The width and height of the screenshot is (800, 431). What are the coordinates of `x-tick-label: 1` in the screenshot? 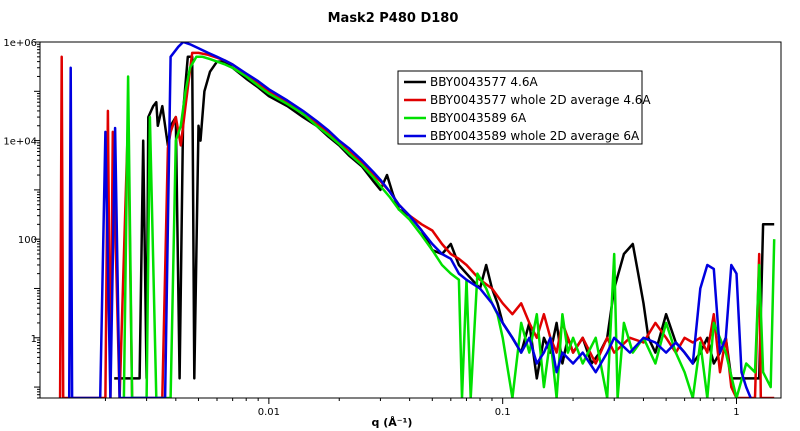 It's located at (736, 412).